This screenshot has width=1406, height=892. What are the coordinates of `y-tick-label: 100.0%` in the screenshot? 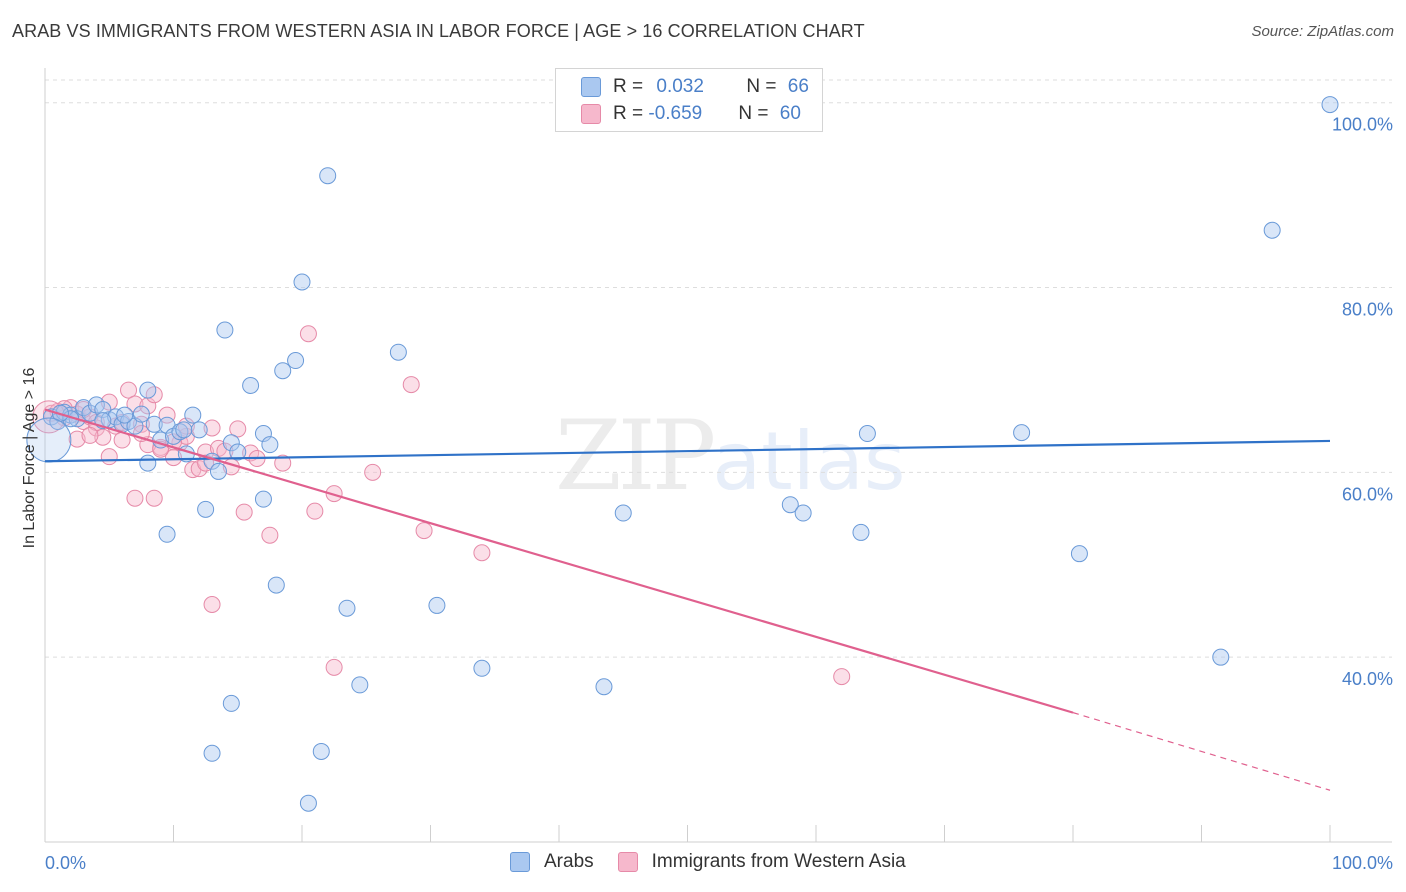 It's located at (1362, 125).